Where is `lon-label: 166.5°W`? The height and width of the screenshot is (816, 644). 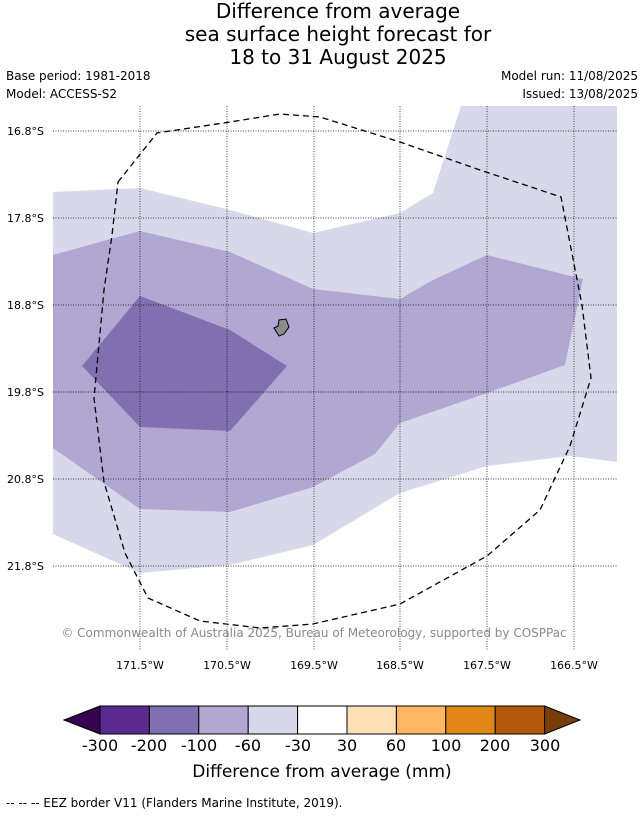
lon-label: 166.5°W is located at coordinates (574, 665).